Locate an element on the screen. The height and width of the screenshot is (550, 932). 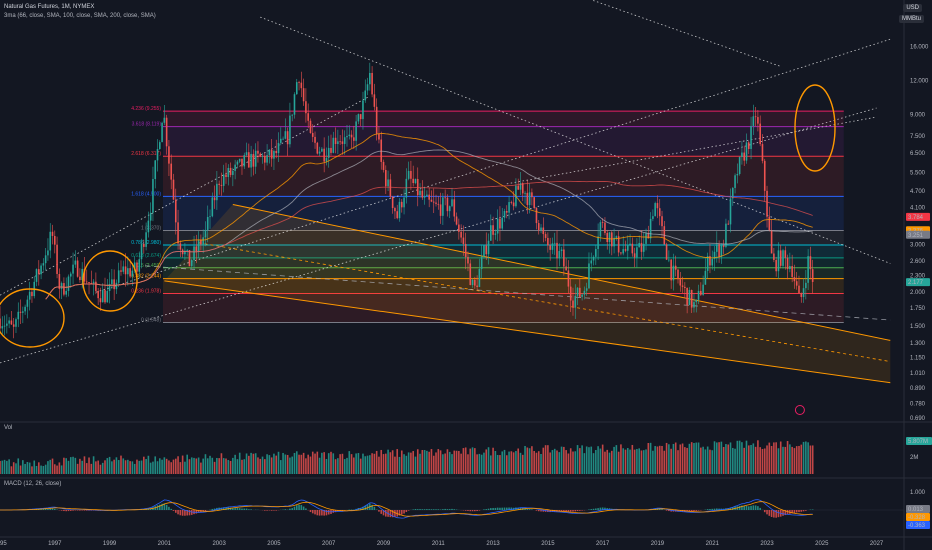
price-axis-tick: 1.150 is located at coordinates (918, 359).